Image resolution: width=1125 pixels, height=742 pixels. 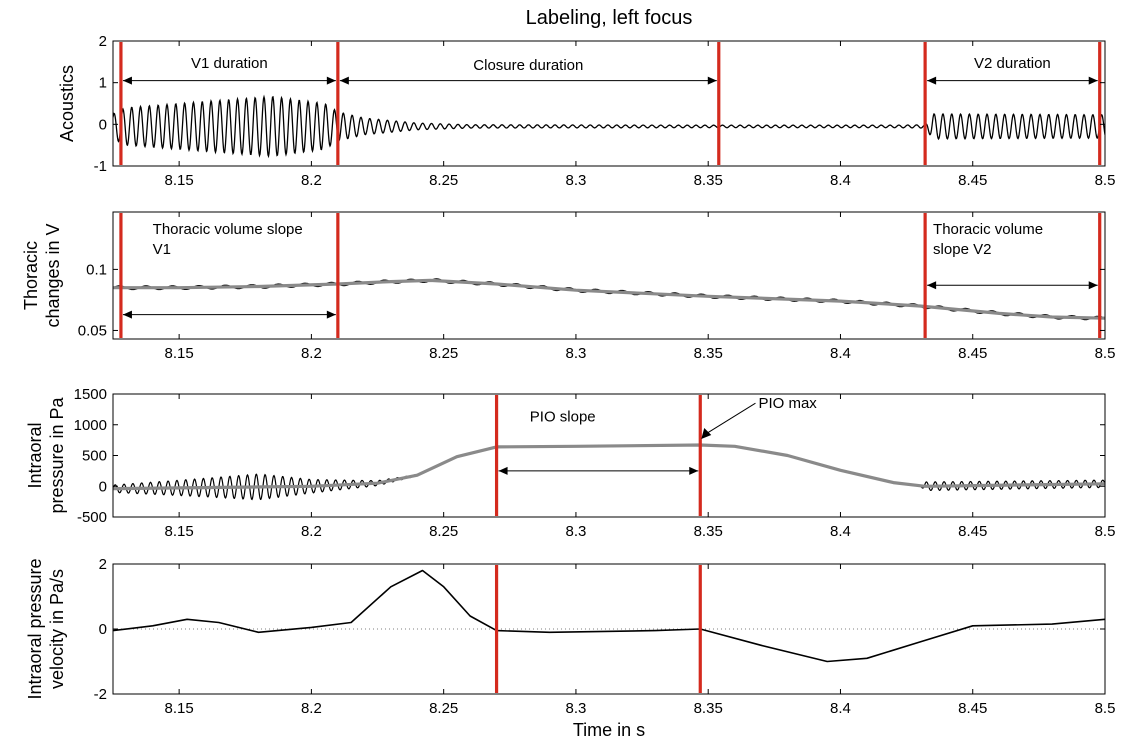 What do you see at coordinates (528, 65) in the screenshot?
I see `annotation-label: Closure duration` at bounding box center [528, 65].